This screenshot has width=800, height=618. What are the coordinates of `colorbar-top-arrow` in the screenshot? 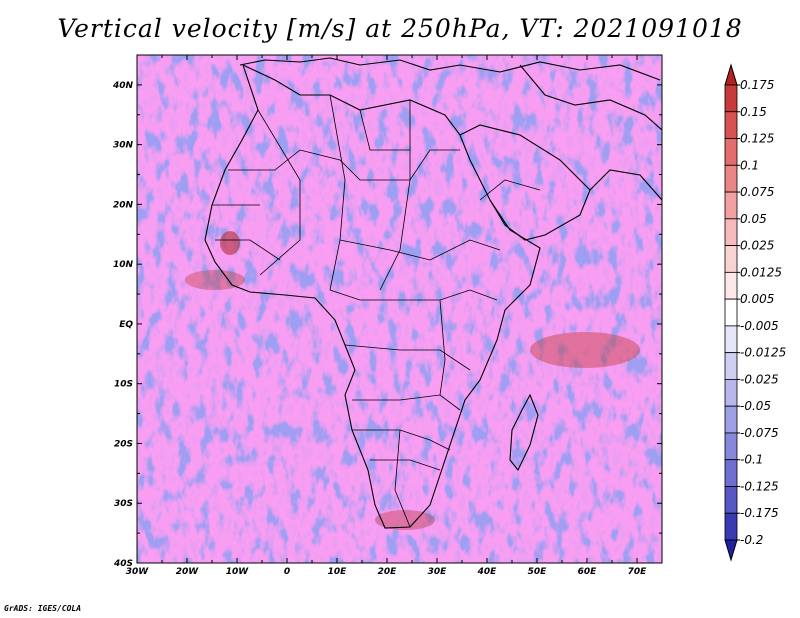 It's located at (731, 74).